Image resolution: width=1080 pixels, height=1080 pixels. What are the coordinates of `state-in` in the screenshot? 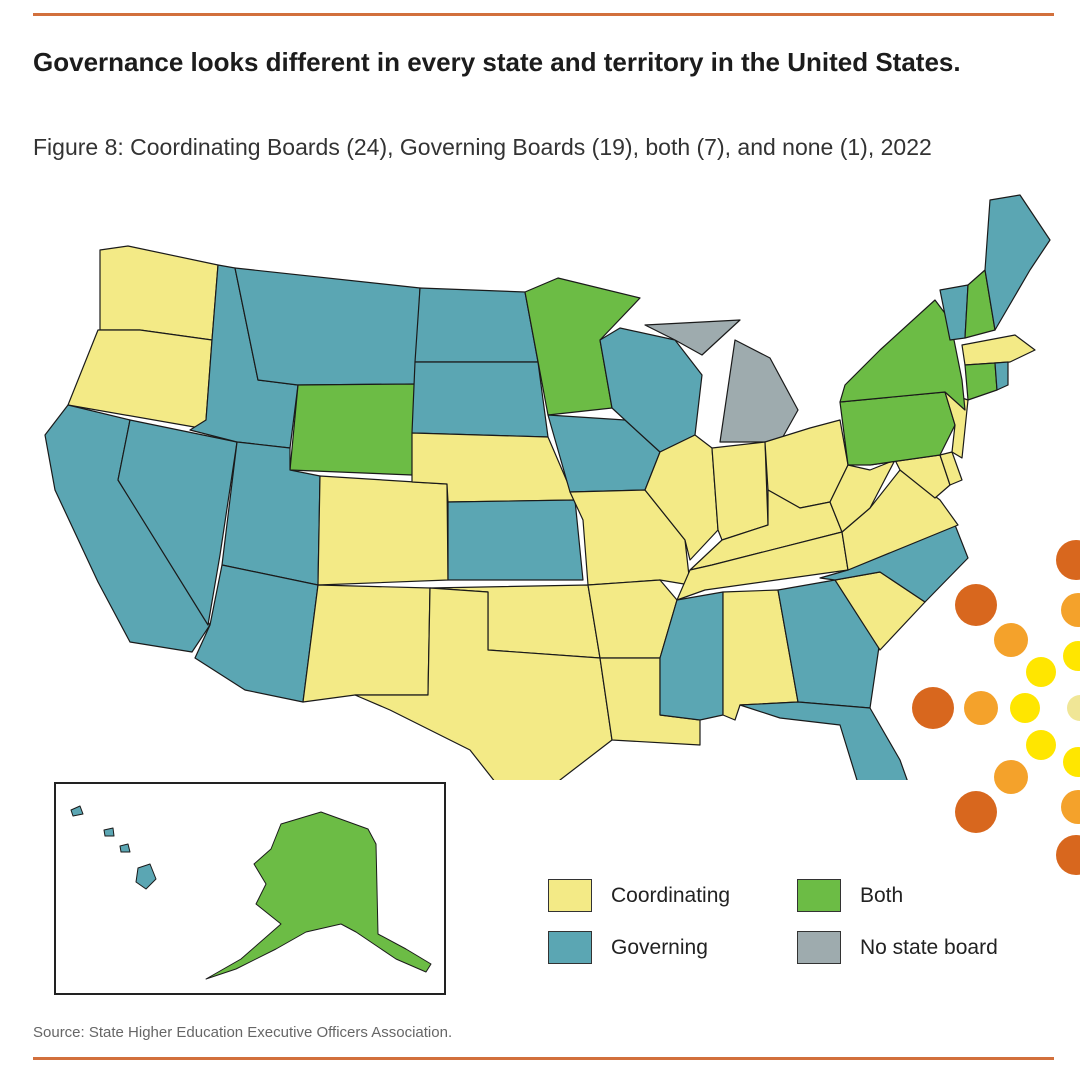 It's located at (740, 491).